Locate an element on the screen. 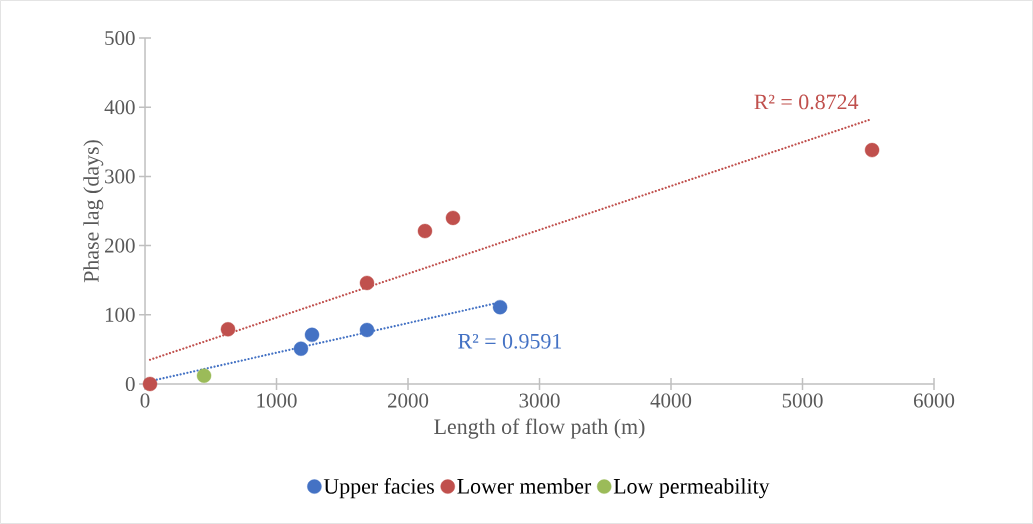 This screenshot has width=1033, height=524. x-tick-label: 0 is located at coordinates (145, 400).